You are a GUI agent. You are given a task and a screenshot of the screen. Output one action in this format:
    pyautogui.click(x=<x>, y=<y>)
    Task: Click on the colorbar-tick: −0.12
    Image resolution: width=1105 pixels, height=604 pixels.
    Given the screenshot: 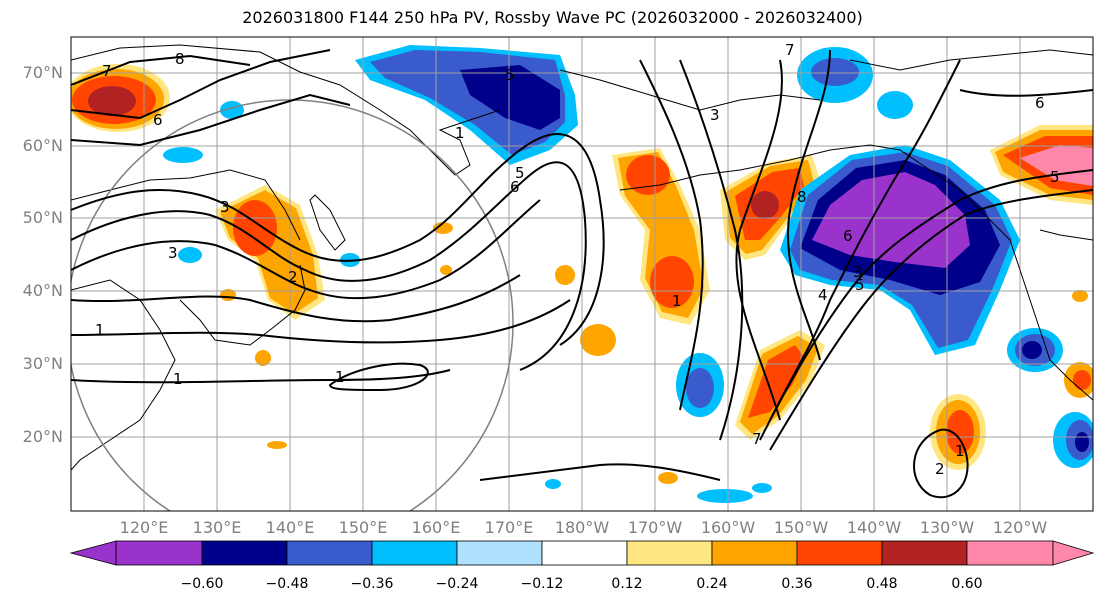 What is the action you would take?
    pyautogui.click(x=542, y=584)
    